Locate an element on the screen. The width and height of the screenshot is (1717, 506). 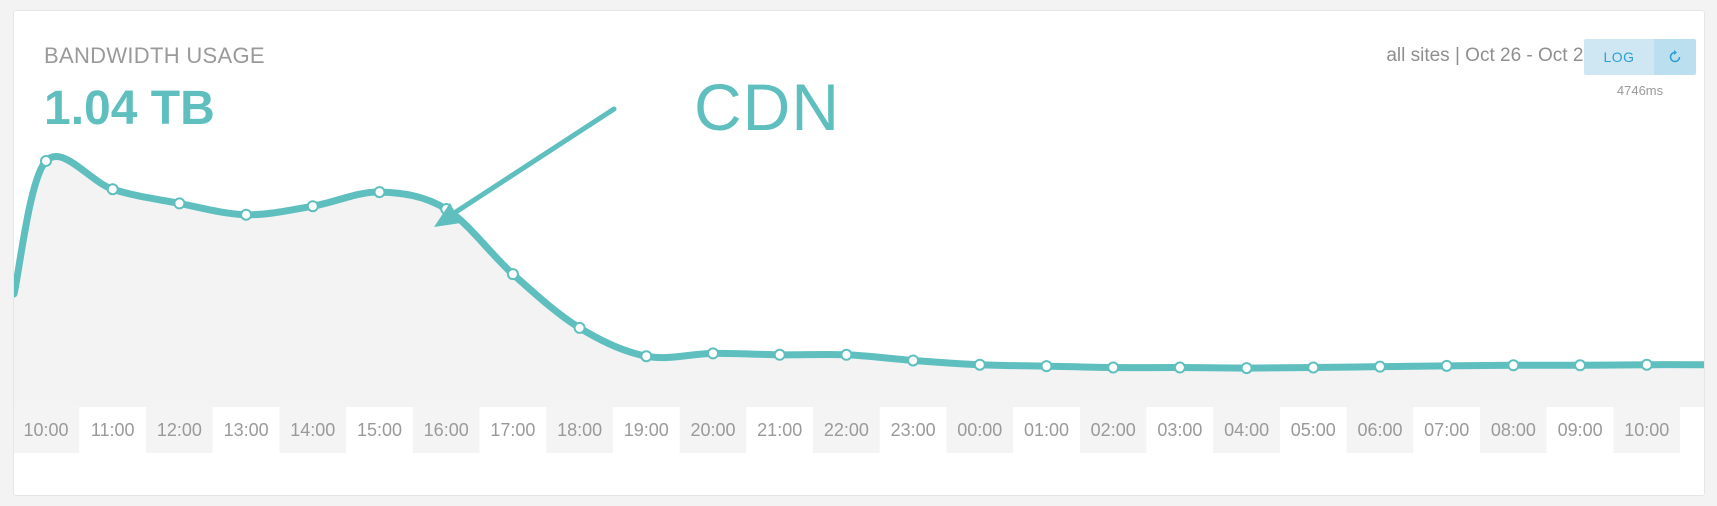
date-range-filter: all sites | Oct 26 - Oct 27 is located at coordinates (1490, 55).